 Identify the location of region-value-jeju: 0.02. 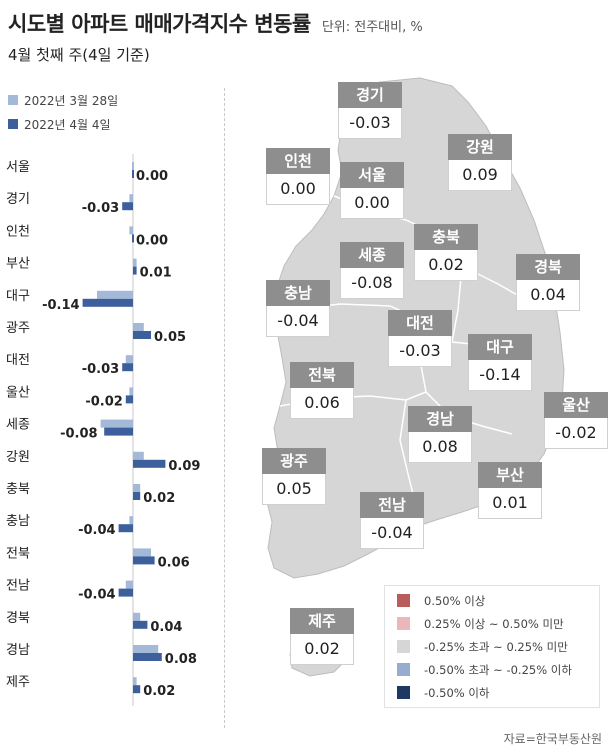
(322, 649).